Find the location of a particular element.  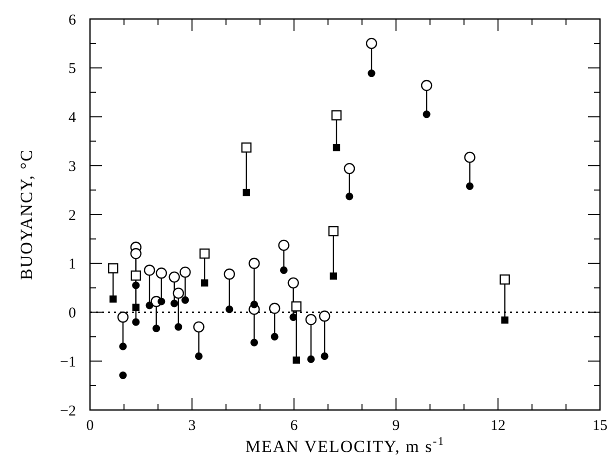

y-axis-title: BUOYANCY, °C is located at coordinates (26, 214).